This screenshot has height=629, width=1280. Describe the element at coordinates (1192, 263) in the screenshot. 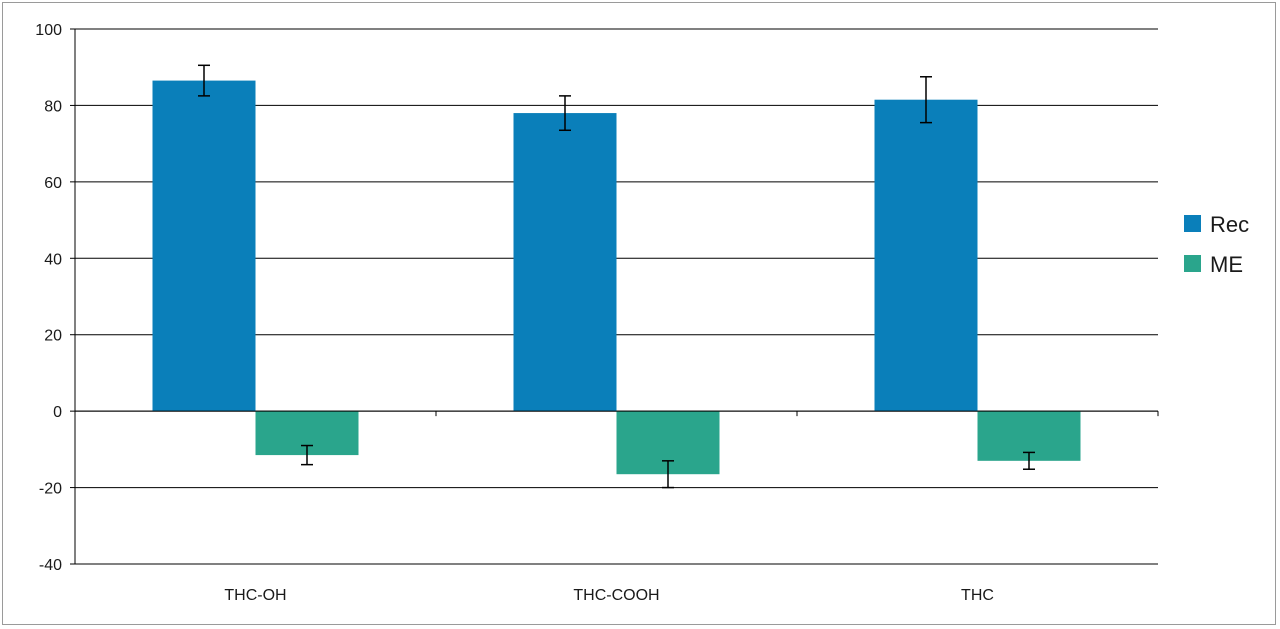

I see `legend-swatch-me` at that location.